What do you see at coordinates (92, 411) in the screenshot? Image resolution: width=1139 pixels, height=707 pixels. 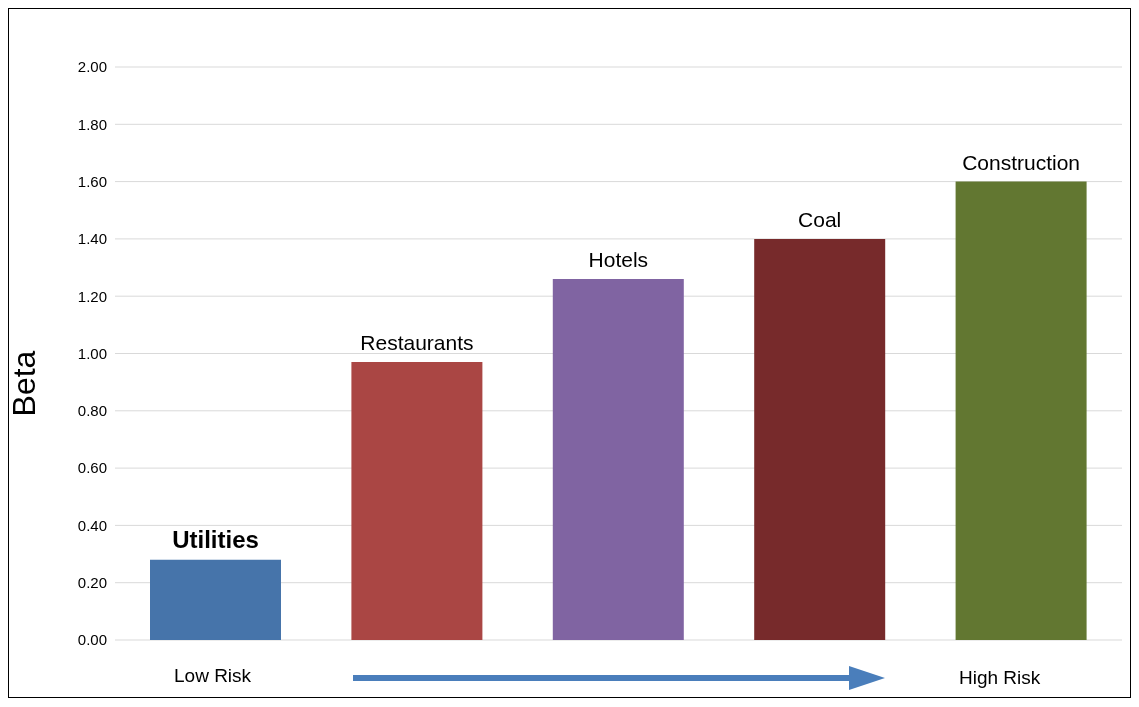 I see `y-tick-label: 0.80` at bounding box center [92, 411].